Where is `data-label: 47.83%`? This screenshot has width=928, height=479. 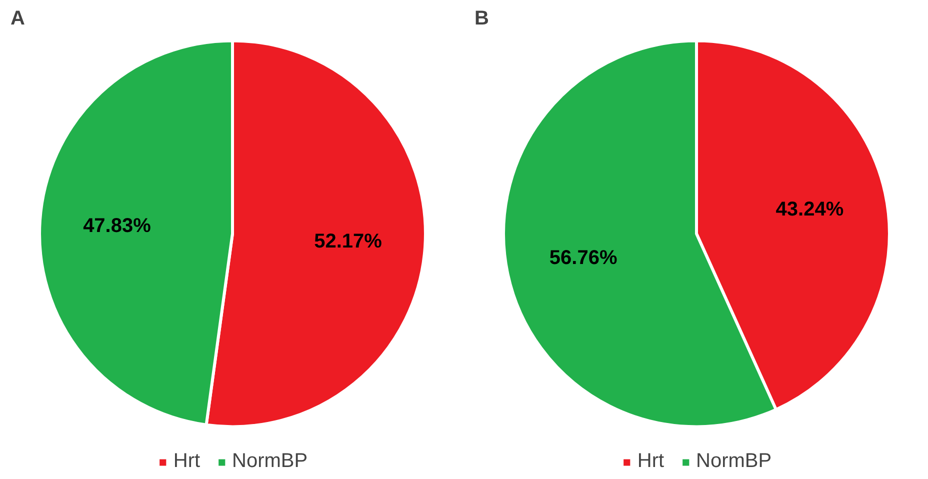 data-label: 47.83% is located at coordinates (117, 225).